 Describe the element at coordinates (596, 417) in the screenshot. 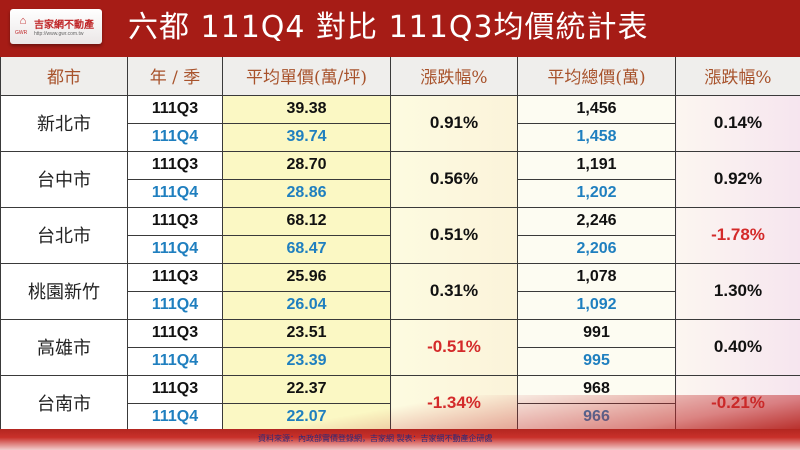

I see `total-price-q4: 966` at that location.